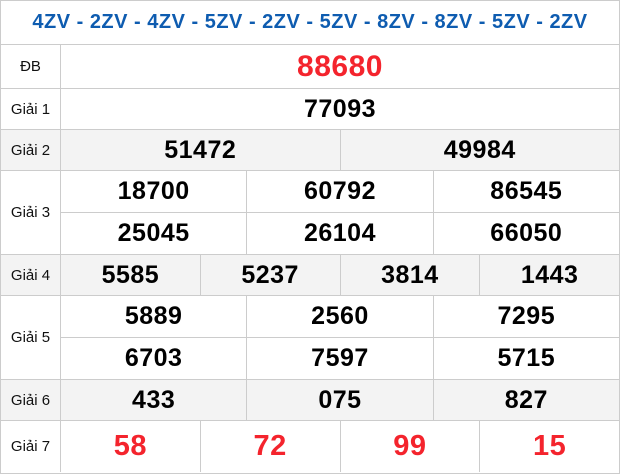 This screenshot has height=474, width=620. Describe the element at coordinates (549, 275) in the screenshot. I see `prize-value: 1443` at that location.